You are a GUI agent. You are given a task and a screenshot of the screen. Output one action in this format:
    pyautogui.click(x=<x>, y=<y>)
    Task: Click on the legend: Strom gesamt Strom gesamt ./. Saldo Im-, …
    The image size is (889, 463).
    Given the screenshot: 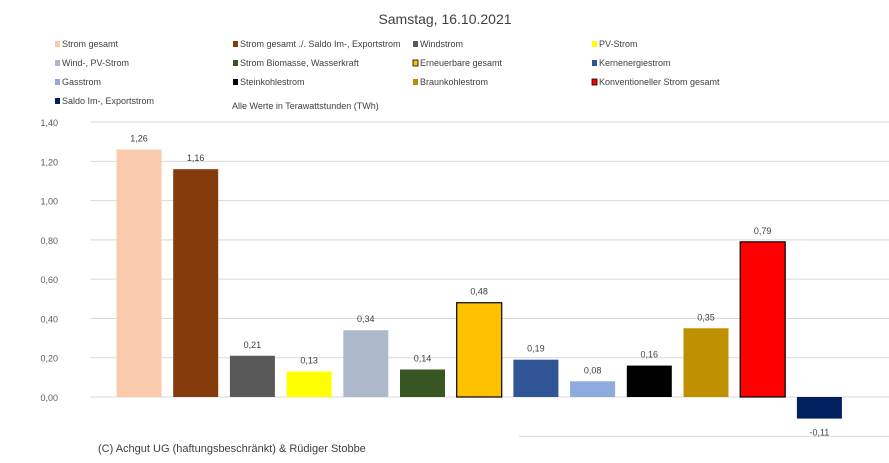 What is the action you would take?
    pyautogui.click(x=387, y=72)
    